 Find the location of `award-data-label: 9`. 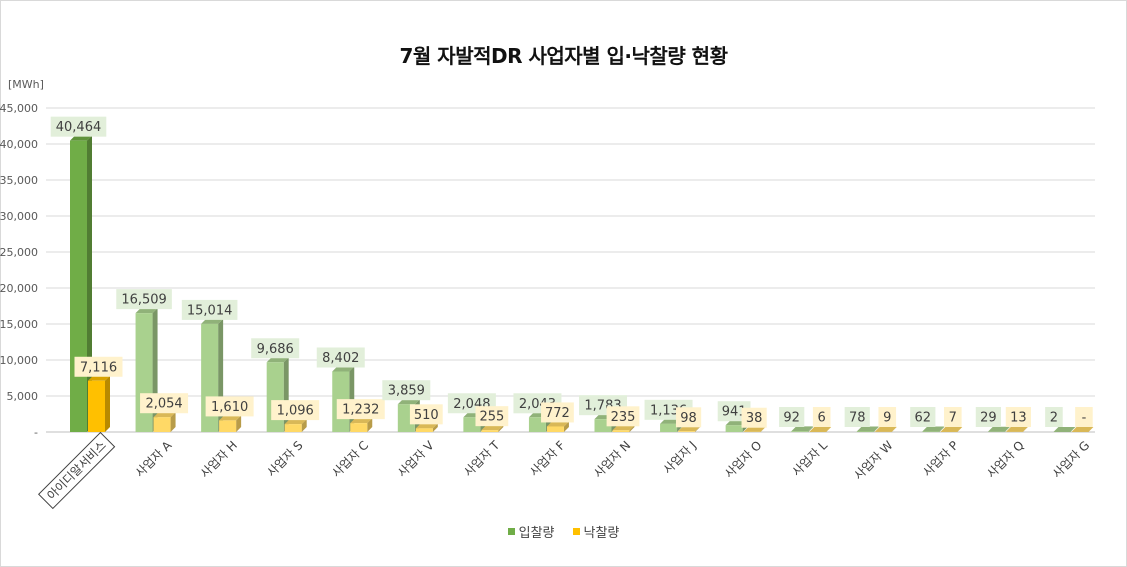

award-data-label: 9 is located at coordinates (887, 418).